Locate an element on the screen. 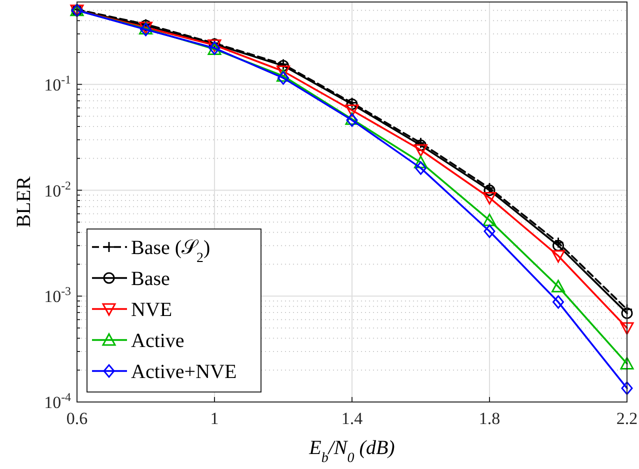 The height and width of the screenshot is (469, 639). x-tick-label: 1 is located at coordinates (214, 418).